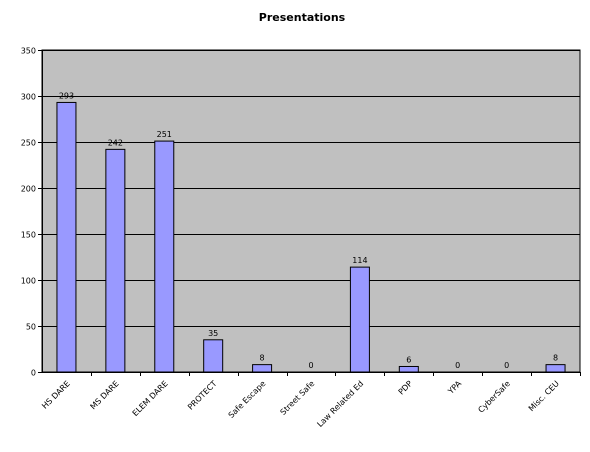  What do you see at coordinates (33, 373) in the screenshot?
I see `y-tick-label: 0` at bounding box center [33, 373].